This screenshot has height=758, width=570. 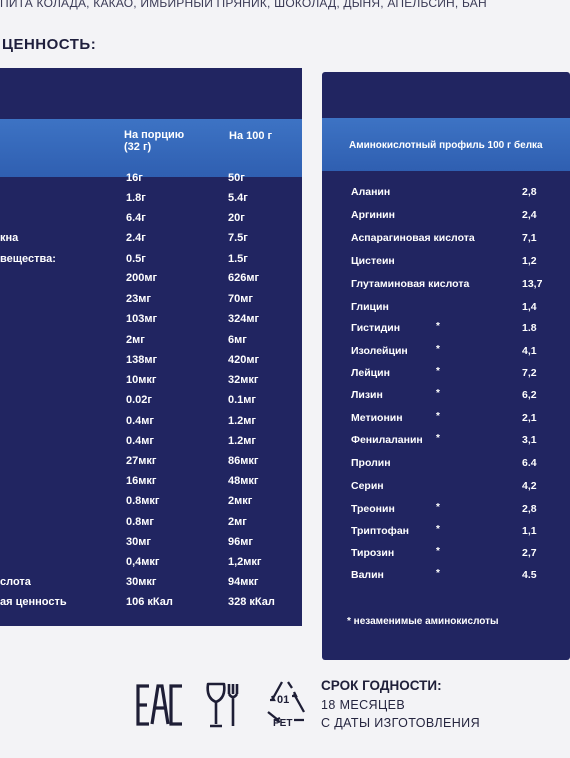 I want to click on nutrition-row: 200мг 626мг, so click(x=151, y=282).